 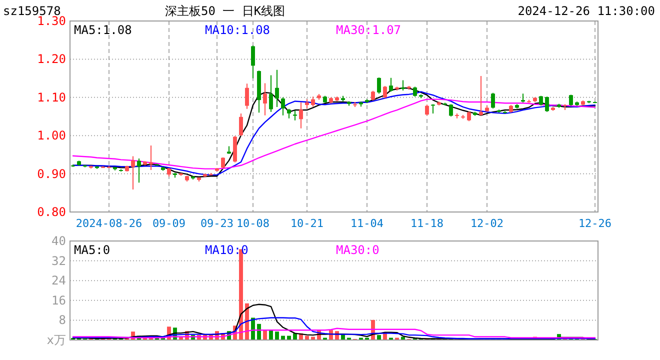 I want to click on y-tick-label: x万, so click(x=56, y=340).